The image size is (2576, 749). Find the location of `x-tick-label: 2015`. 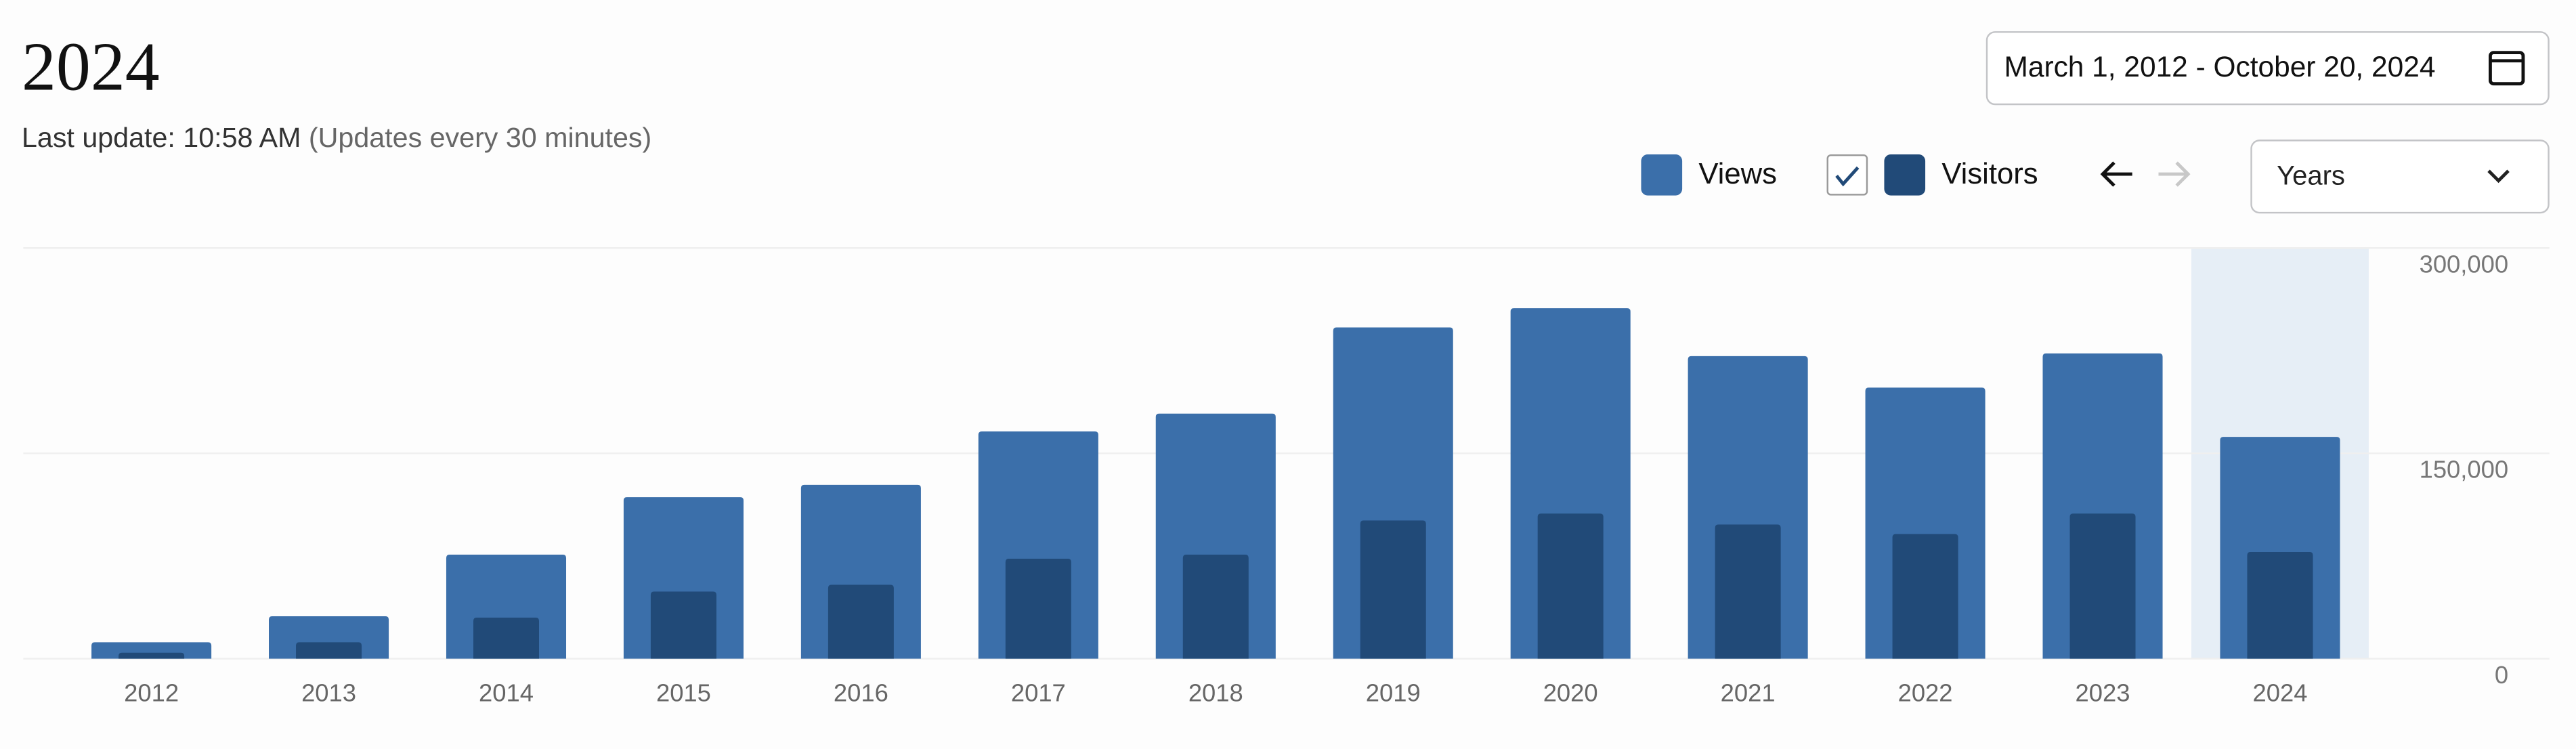

x-tick-label: 2015 is located at coordinates (683, 693).